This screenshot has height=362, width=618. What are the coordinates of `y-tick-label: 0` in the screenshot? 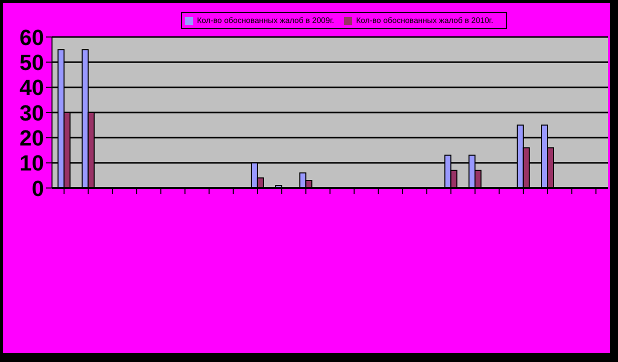 It's located at (38, 188).